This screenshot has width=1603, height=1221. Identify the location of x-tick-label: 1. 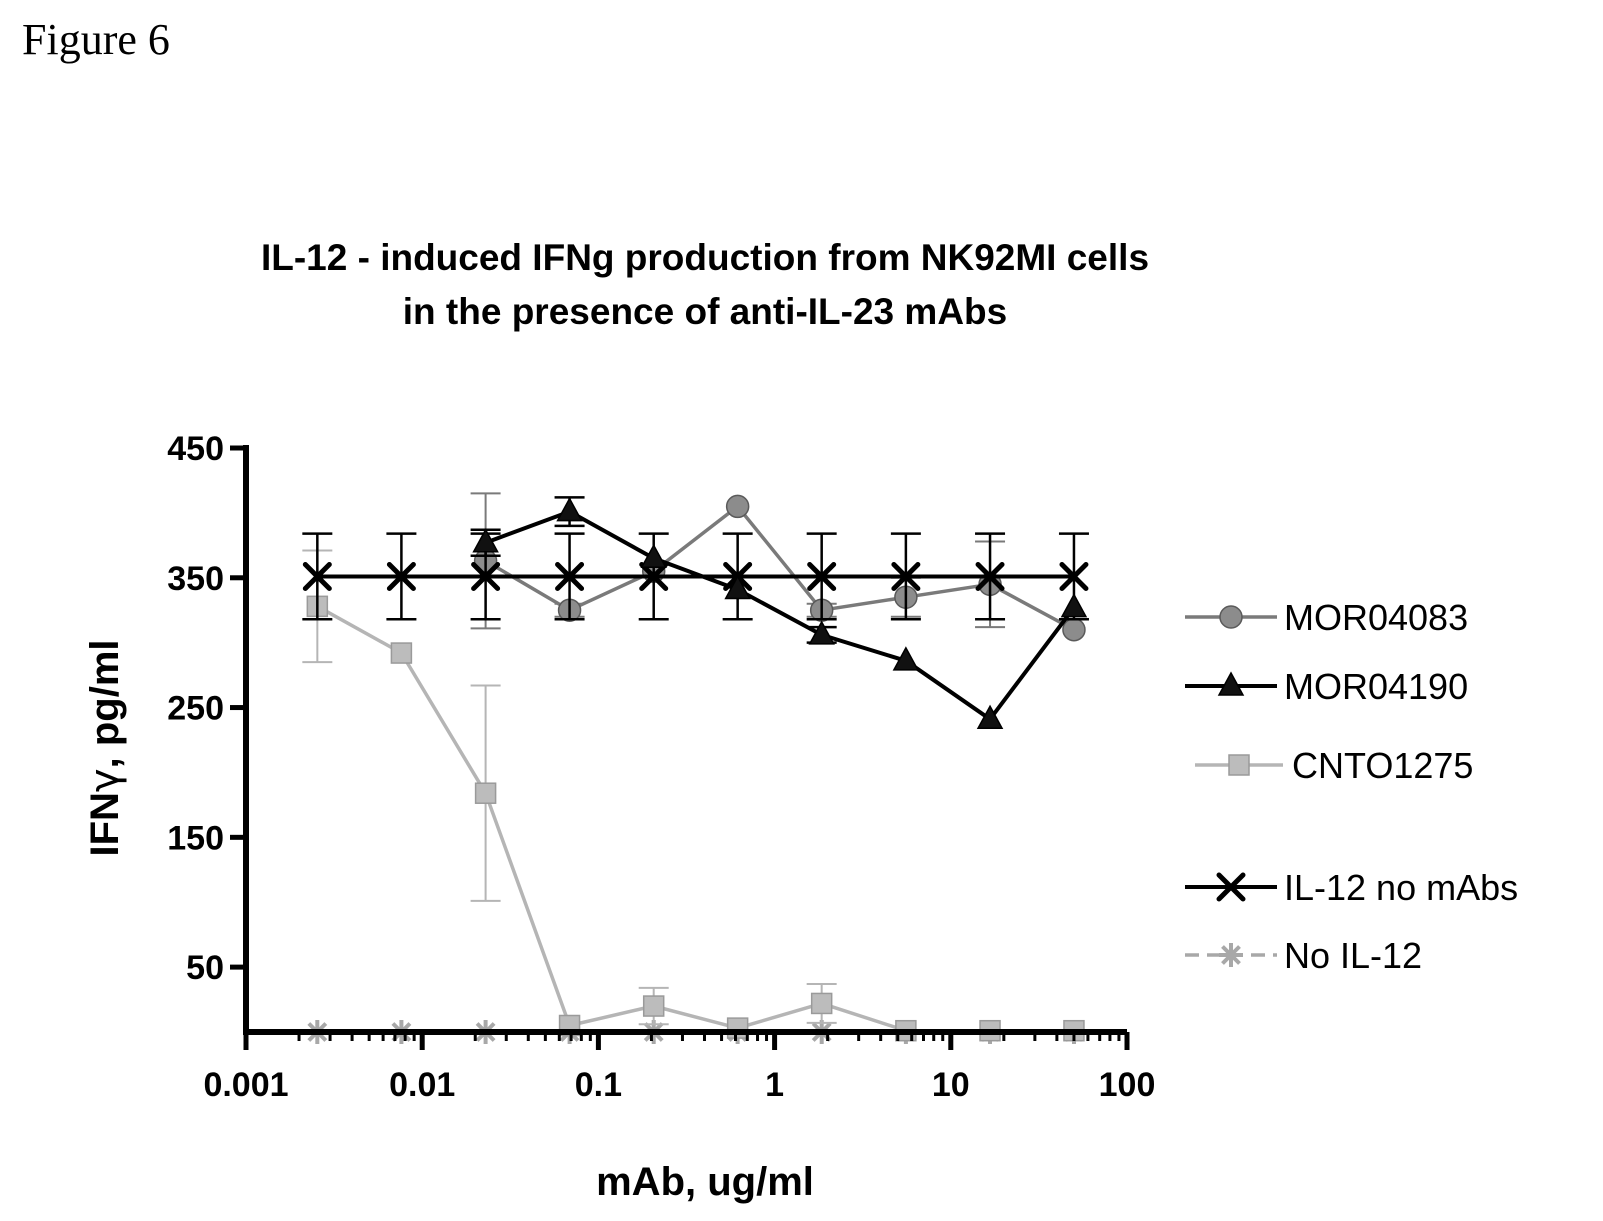
(774, 1085).